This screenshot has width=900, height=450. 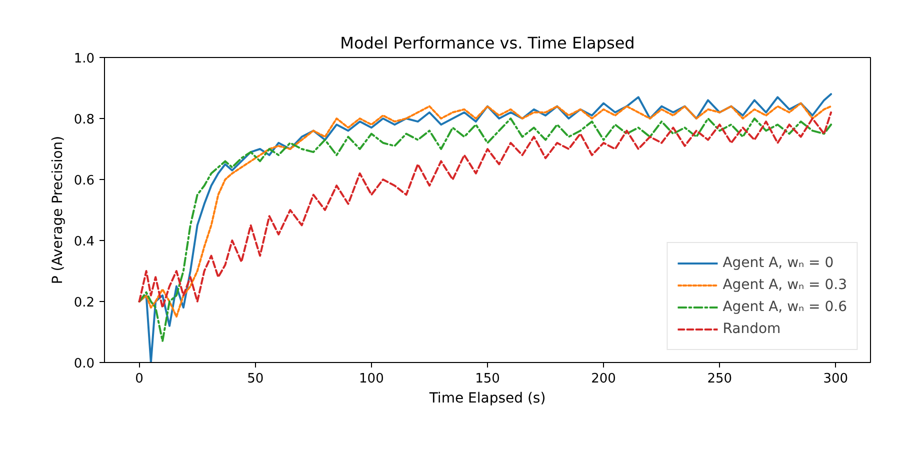 I want to click on legend-label: Random, so click(x=751, y=329).